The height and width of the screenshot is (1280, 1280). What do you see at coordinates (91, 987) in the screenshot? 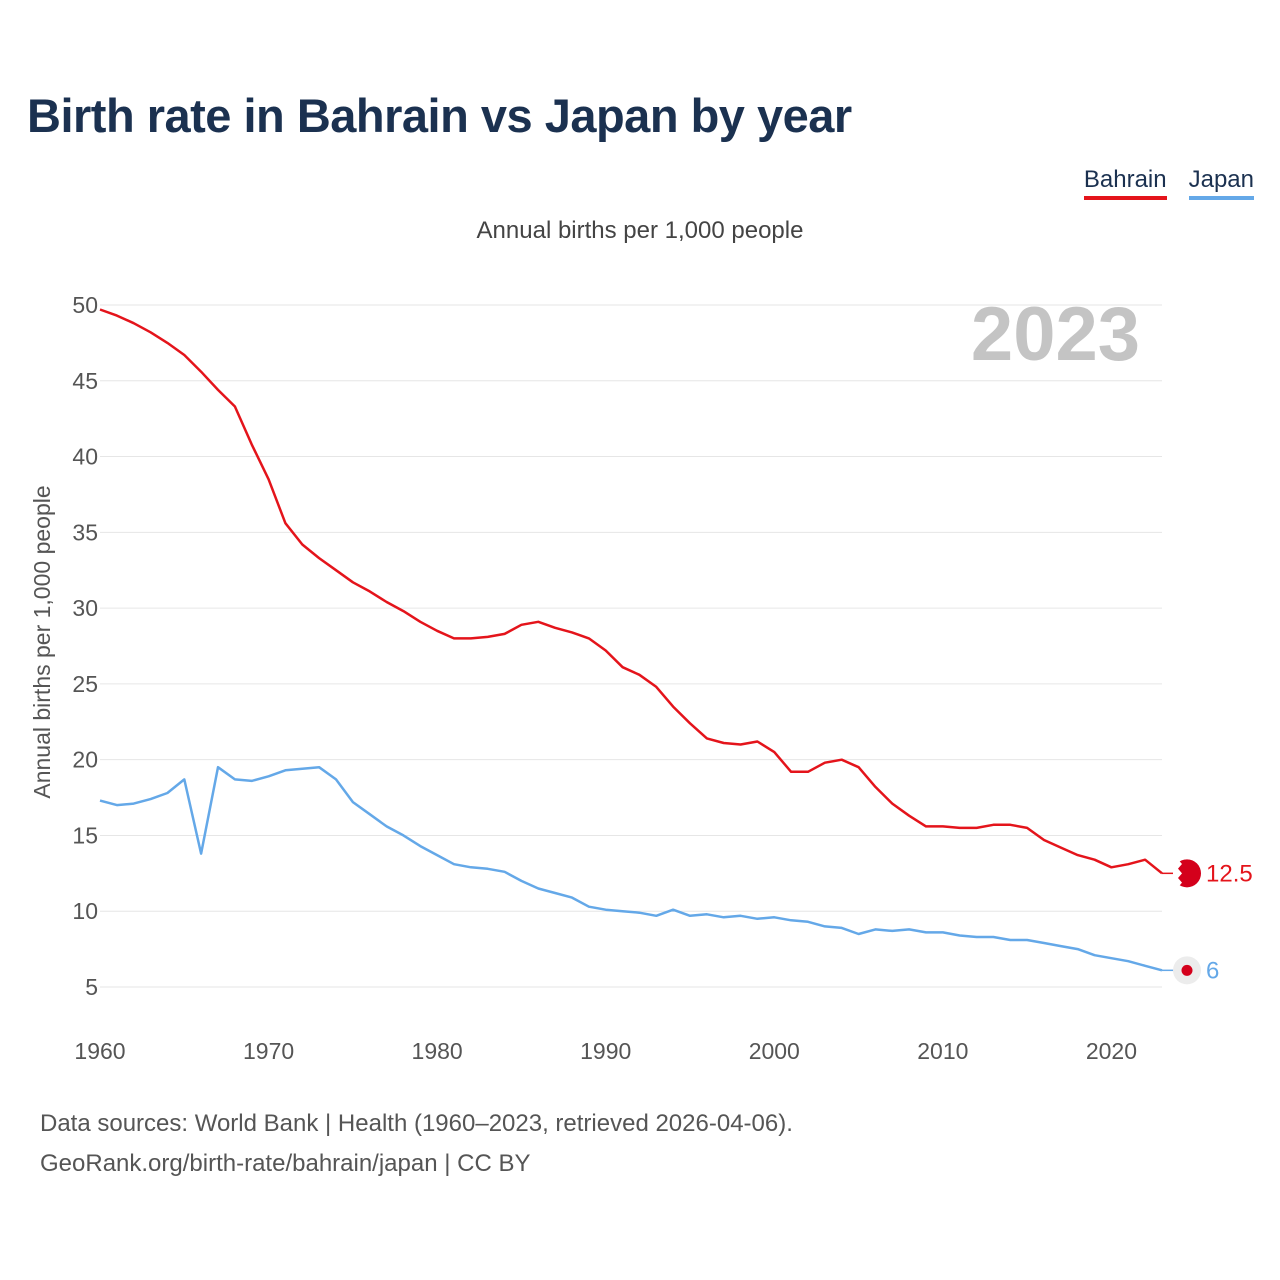
I see `y-tick-label-5: 5` at bounding box center [91, 987].